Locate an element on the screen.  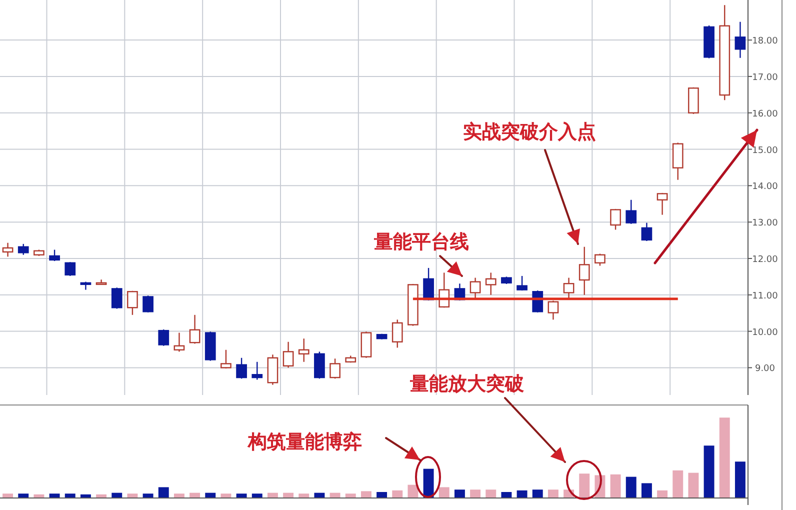
y-tick-label: 10.00 is located at coordinates (765, 333).